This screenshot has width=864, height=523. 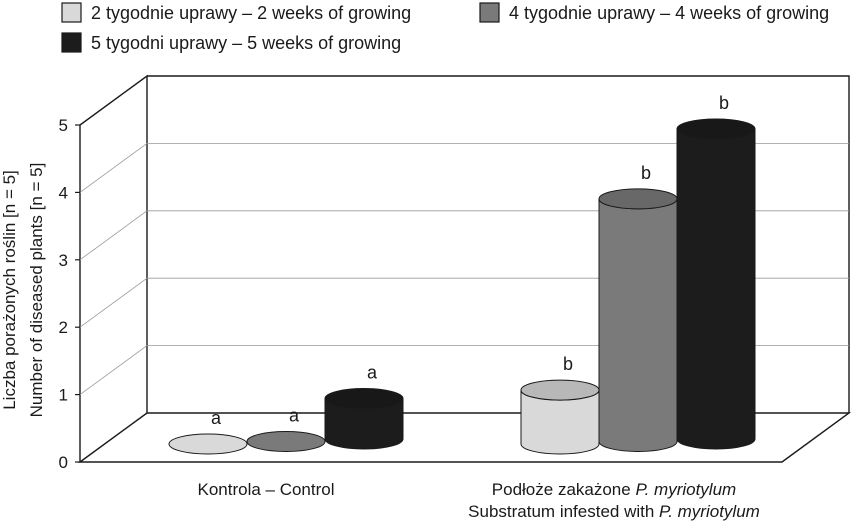 I want to click on legend-label: 5 tygodni uprawy – 5 weeks of growing, so click(x=246, y=43).